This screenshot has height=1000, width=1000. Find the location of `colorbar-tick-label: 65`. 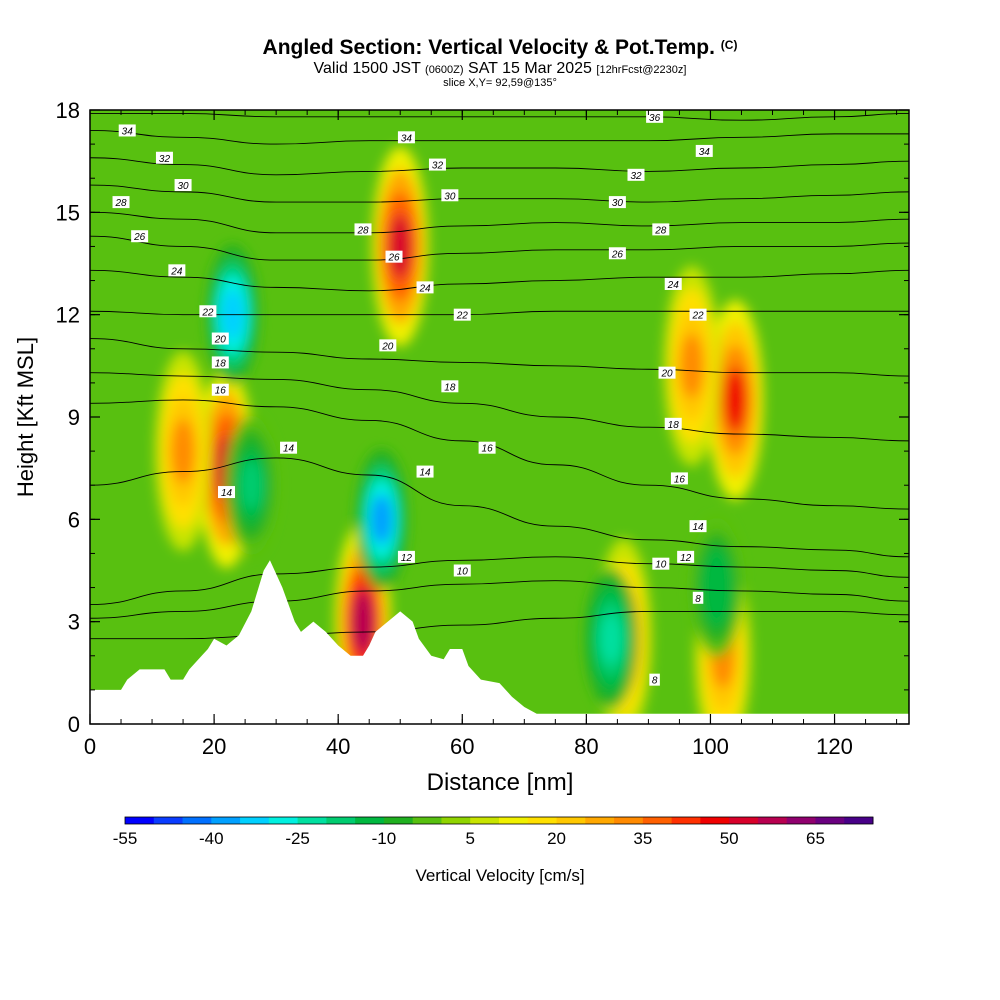

colorbar-tick-label: 65 is located at coordinates (815, 838).